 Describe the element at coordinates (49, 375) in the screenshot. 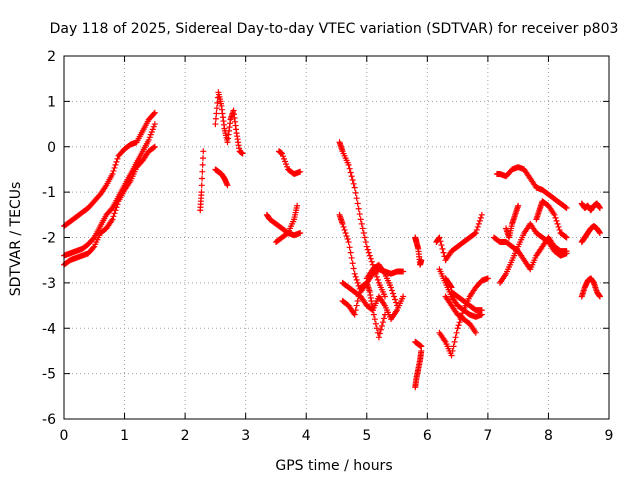

I see `y-tick-label: -5` at that location.